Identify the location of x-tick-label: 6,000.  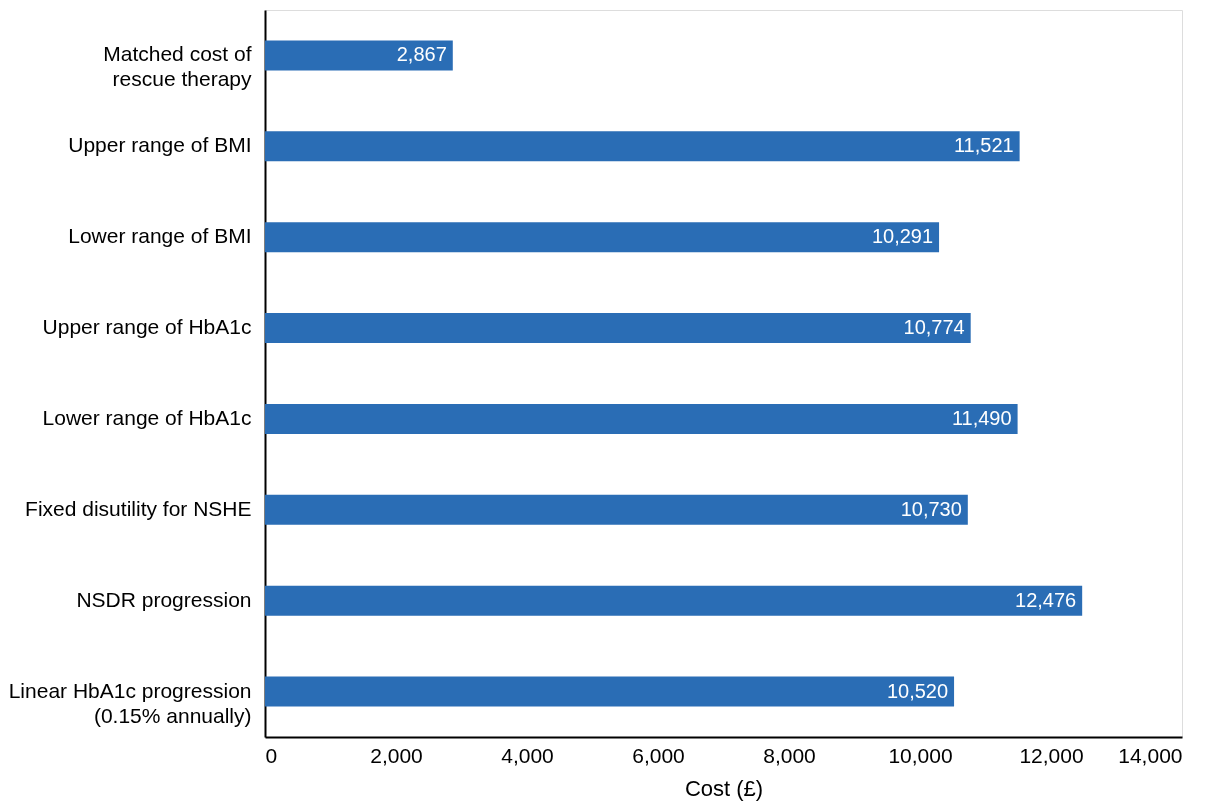
(658, 755).